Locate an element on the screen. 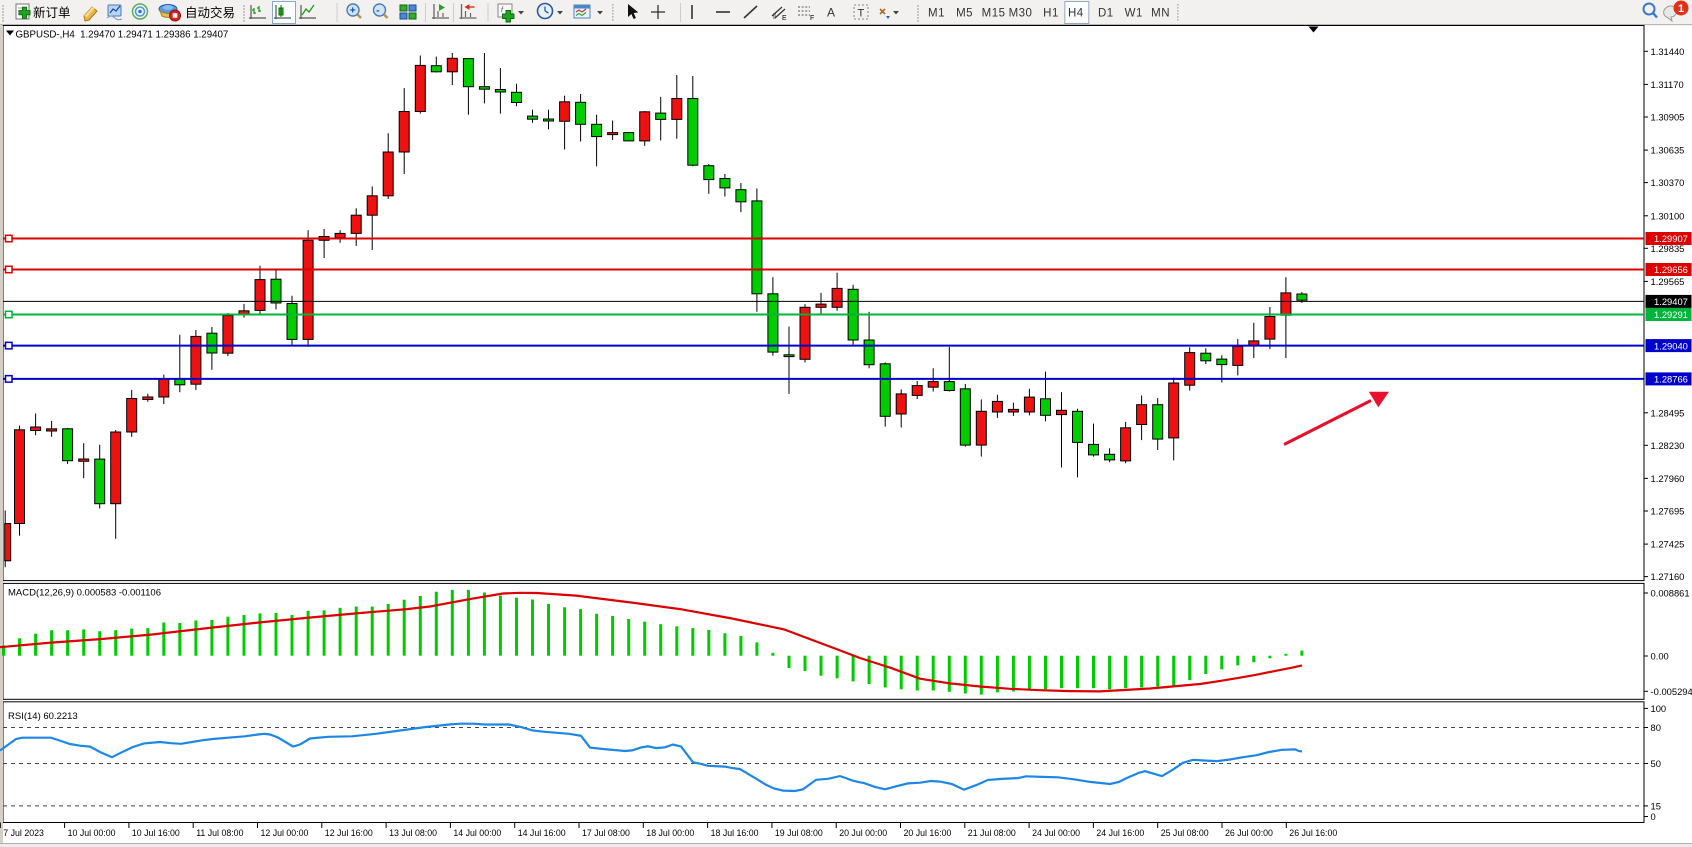 The height and width of the screenshot is (847, 1692). svg-text: H4 is located at coordinates (1076, 14).